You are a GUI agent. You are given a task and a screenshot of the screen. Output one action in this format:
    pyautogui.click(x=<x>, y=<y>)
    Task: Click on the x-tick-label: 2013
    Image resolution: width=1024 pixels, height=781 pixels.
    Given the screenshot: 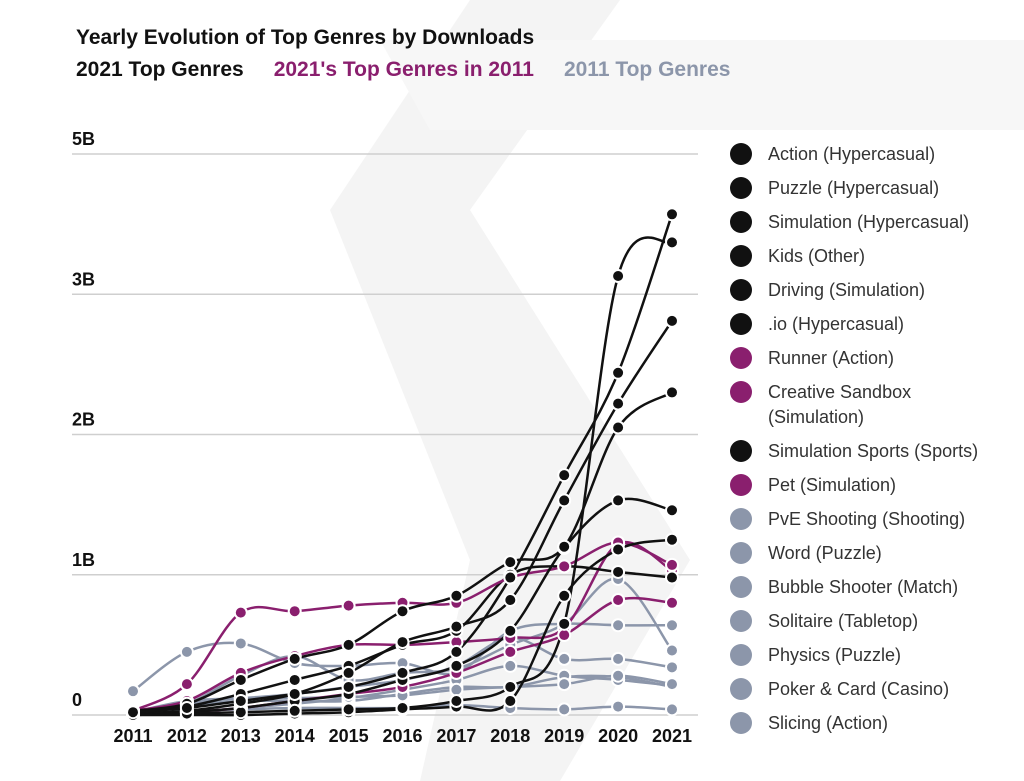 What is the action you would take?
    pyautogui.click(x=241, y=736)
    